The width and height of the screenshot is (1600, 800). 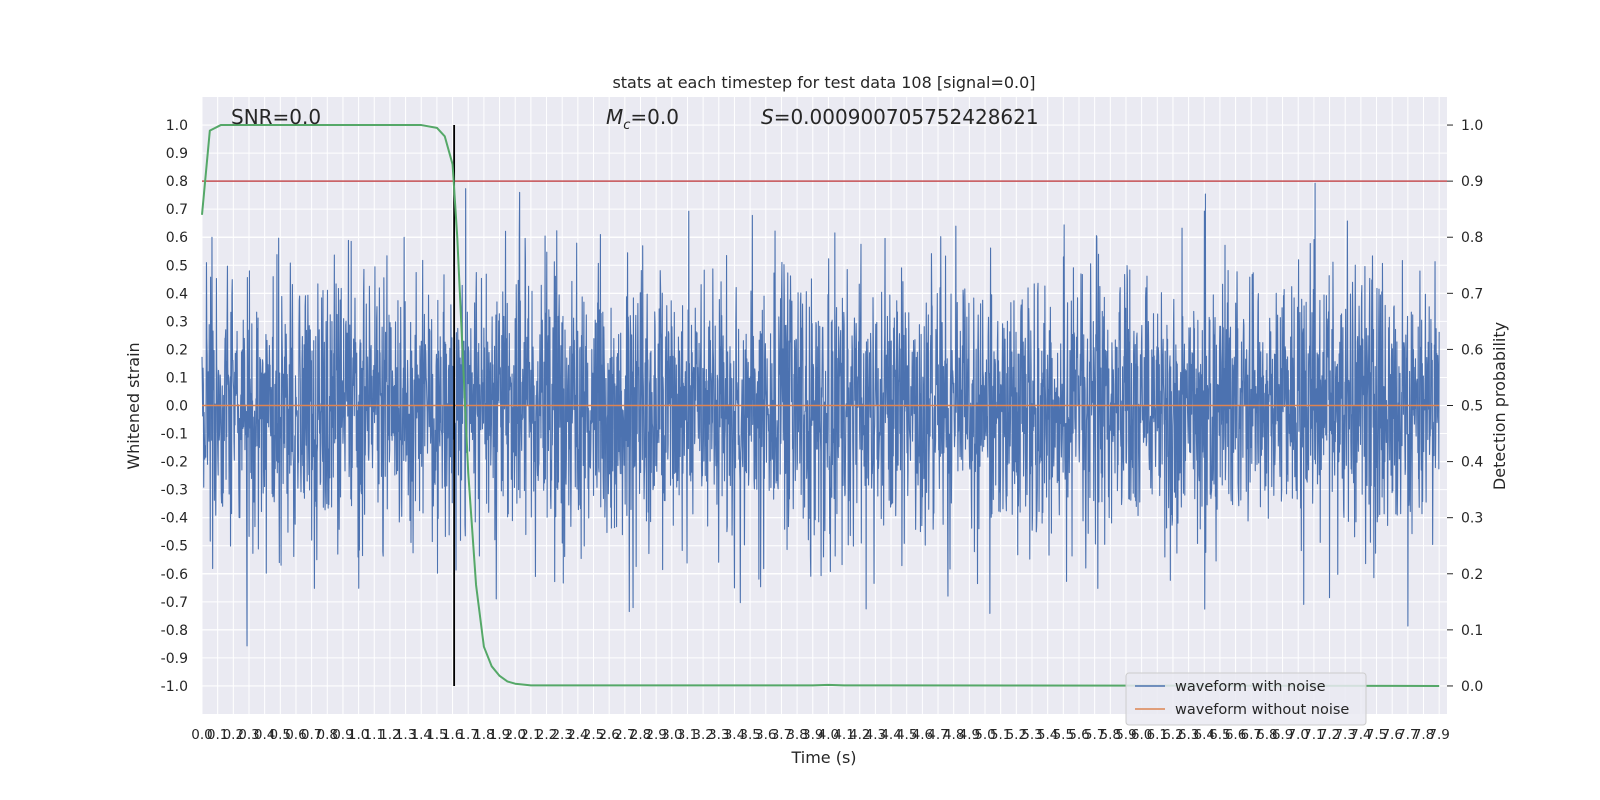 I want to click on x-tick-label: 1.7, so click(x=467, y=735).